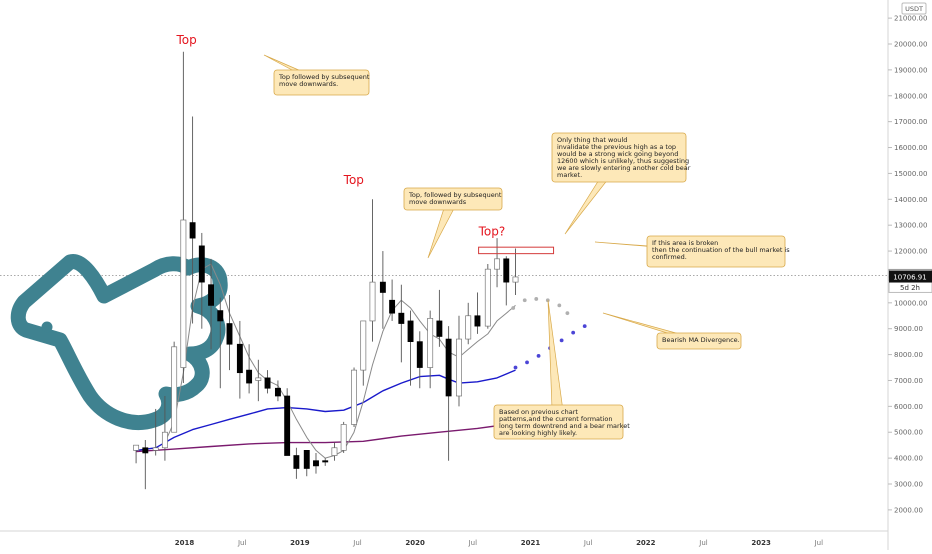  I want to click on y-tick-label: 16000.00, so click(910, 148).